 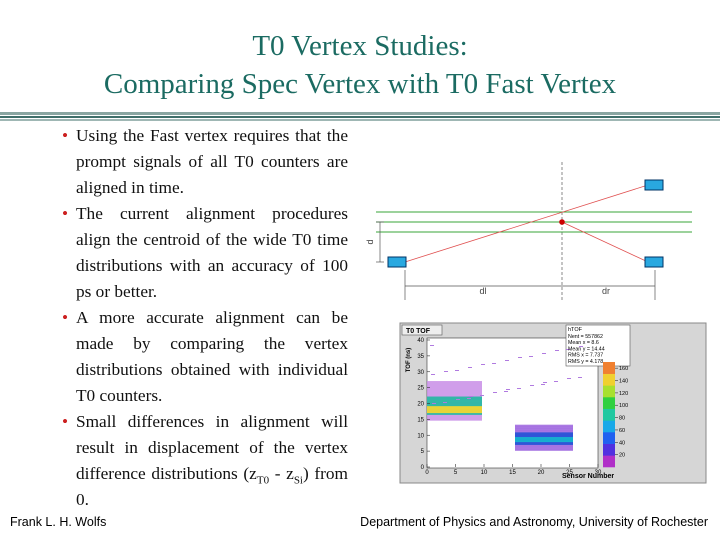 What do you see at coordinates (528, 231) in the screenshot?
I see `vertex-diagram: d dl dr` at bounding box center [528, 231].